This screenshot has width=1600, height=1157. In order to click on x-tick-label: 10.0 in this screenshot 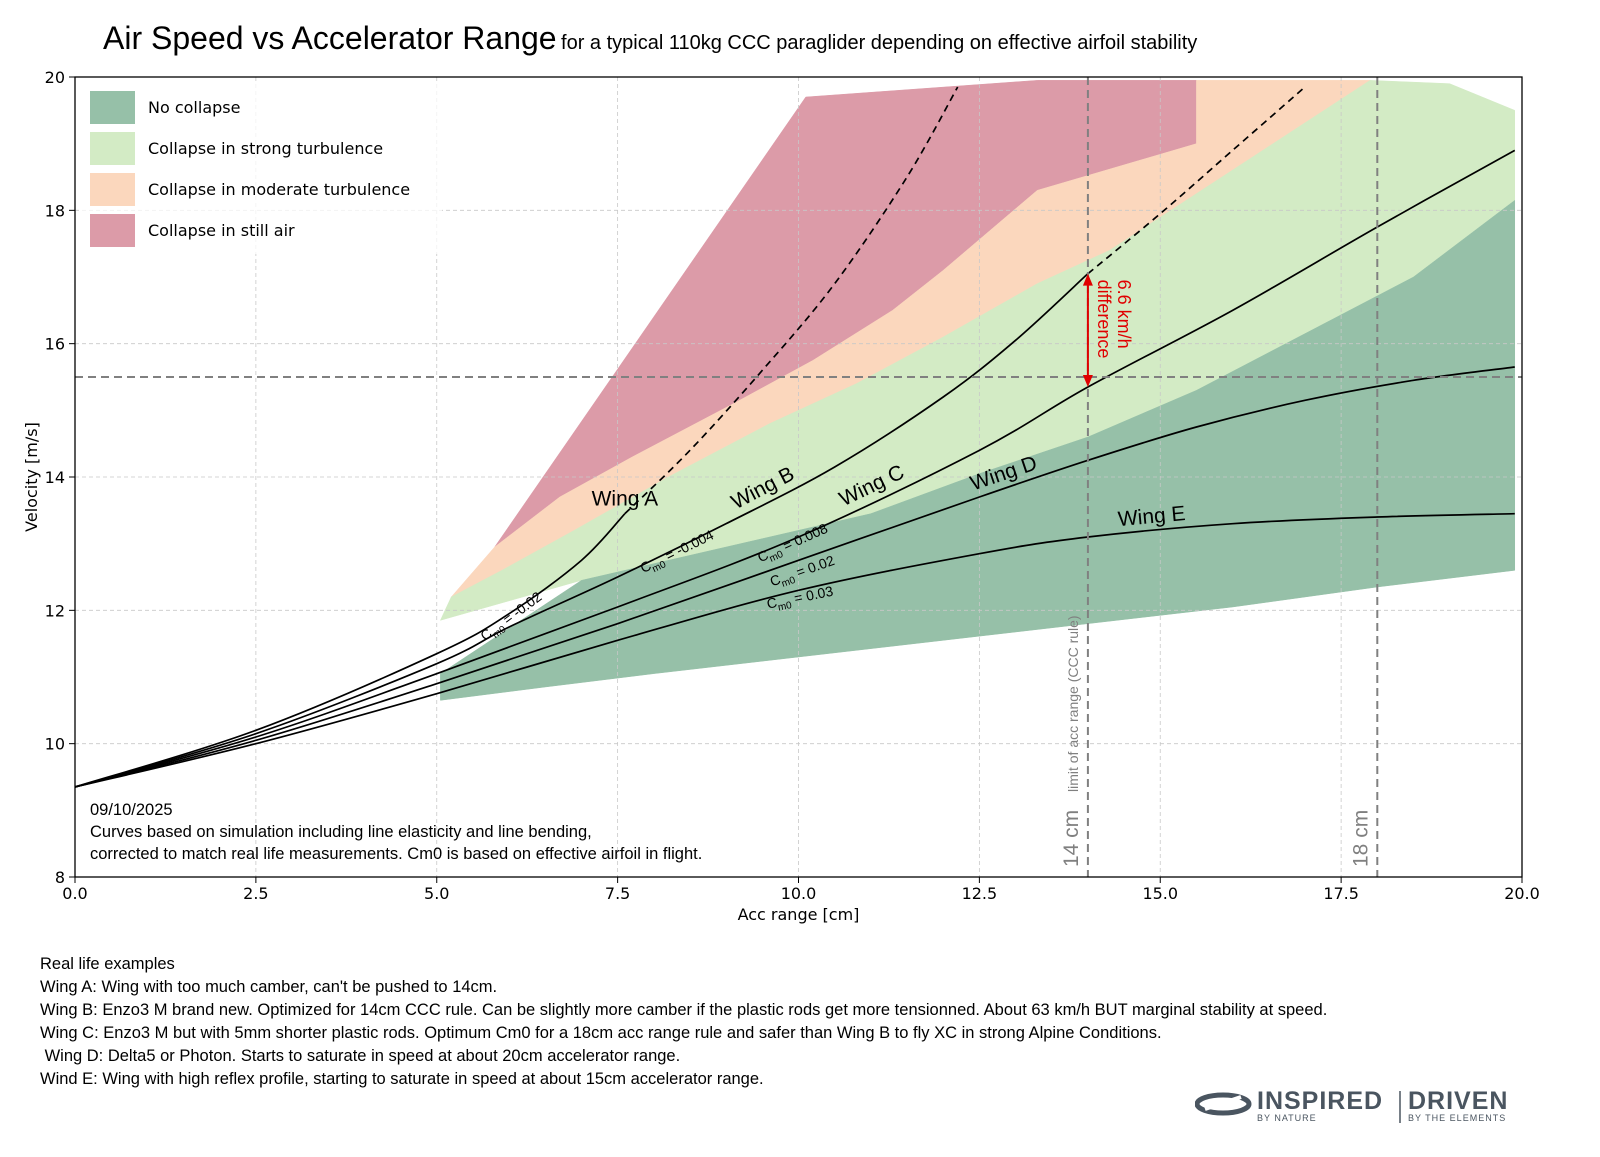, I will do `click(799, 893)`.